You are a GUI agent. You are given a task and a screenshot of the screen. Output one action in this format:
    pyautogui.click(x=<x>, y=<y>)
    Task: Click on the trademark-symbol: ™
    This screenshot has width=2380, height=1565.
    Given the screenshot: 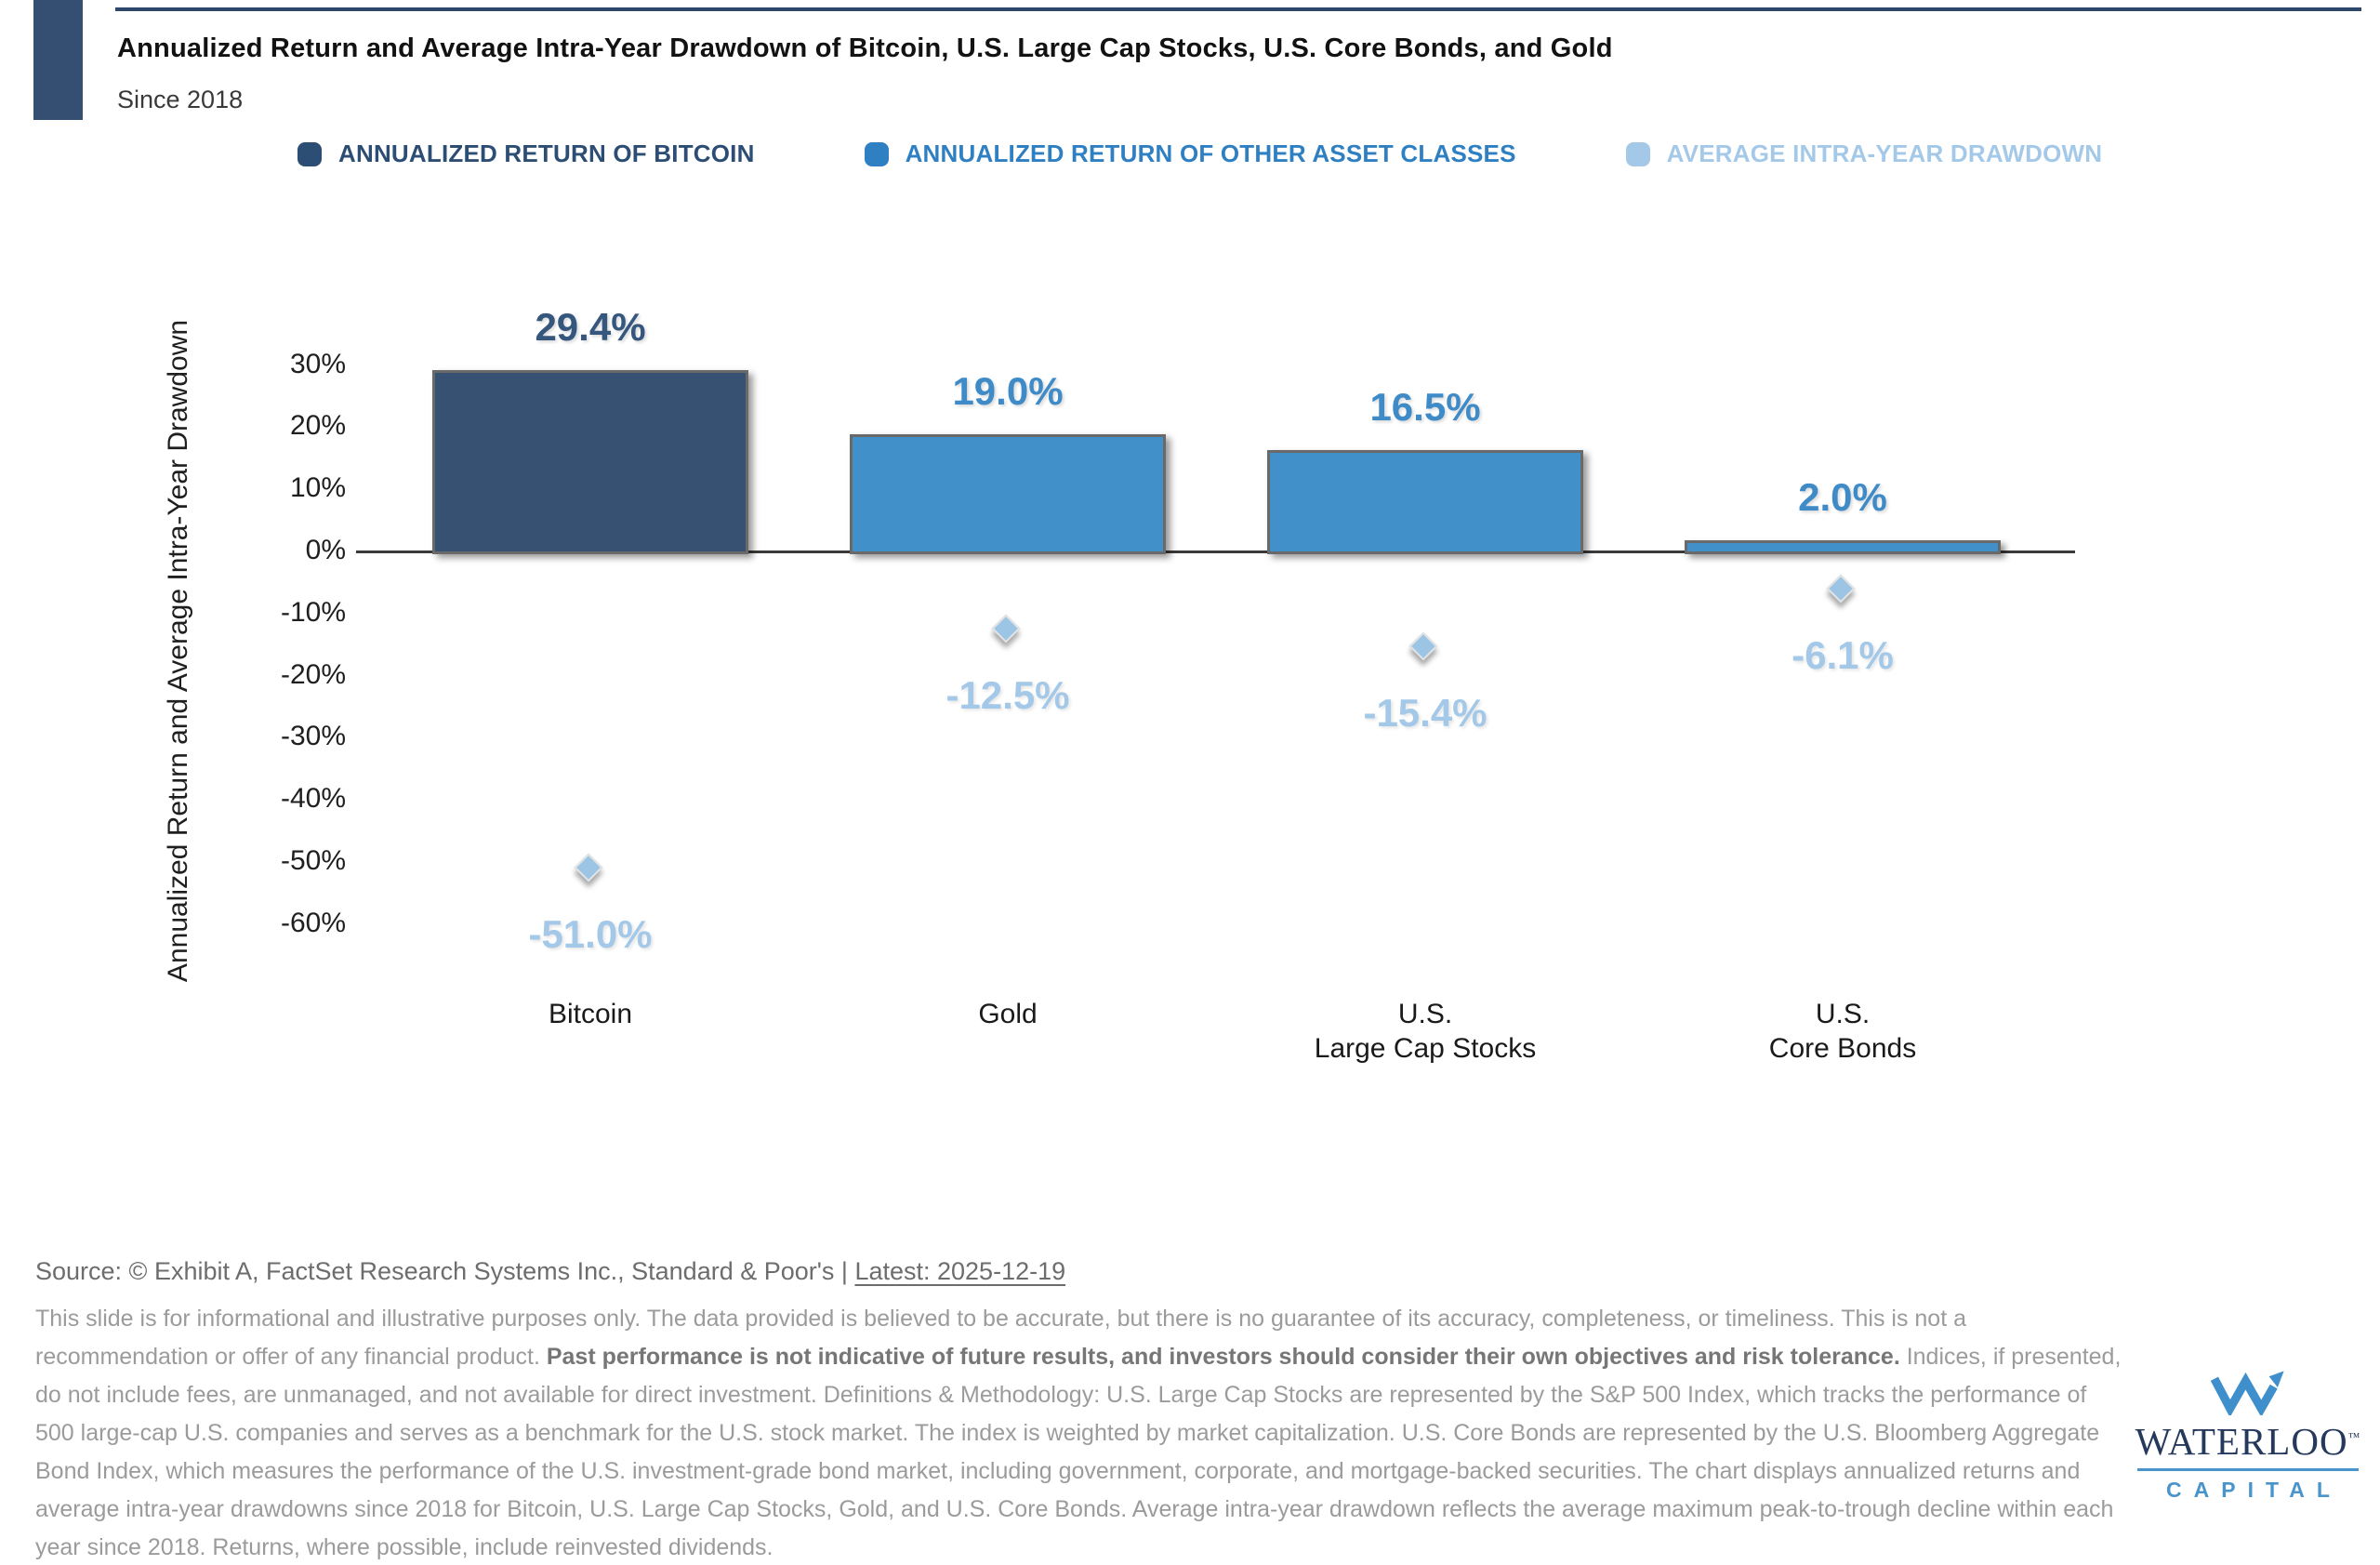 What is the action you would take?
    pyautogui.click(x=2354, y=1436)
    